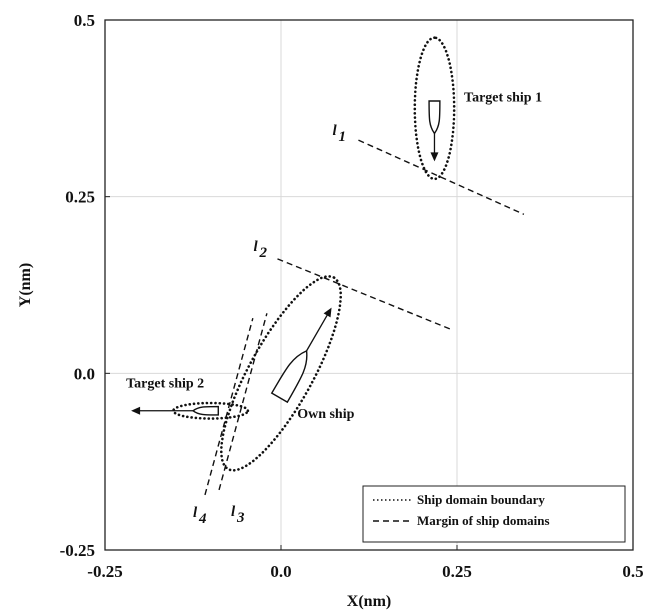 Image resolution: width=650 pixels, height=612 pixels. Describe the element at coordinates (195, 513) in the screenshot. I see `margin-line-label-l4: l` at that location.